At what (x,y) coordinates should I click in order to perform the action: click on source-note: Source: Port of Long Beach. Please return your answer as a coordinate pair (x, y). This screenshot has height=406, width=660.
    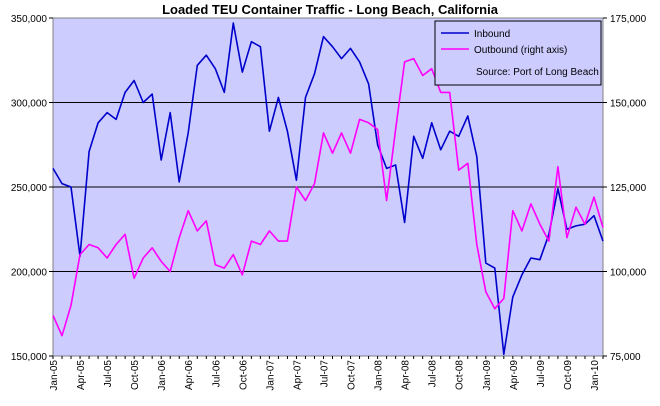
    Looking at the image, I should click on (537, 72).